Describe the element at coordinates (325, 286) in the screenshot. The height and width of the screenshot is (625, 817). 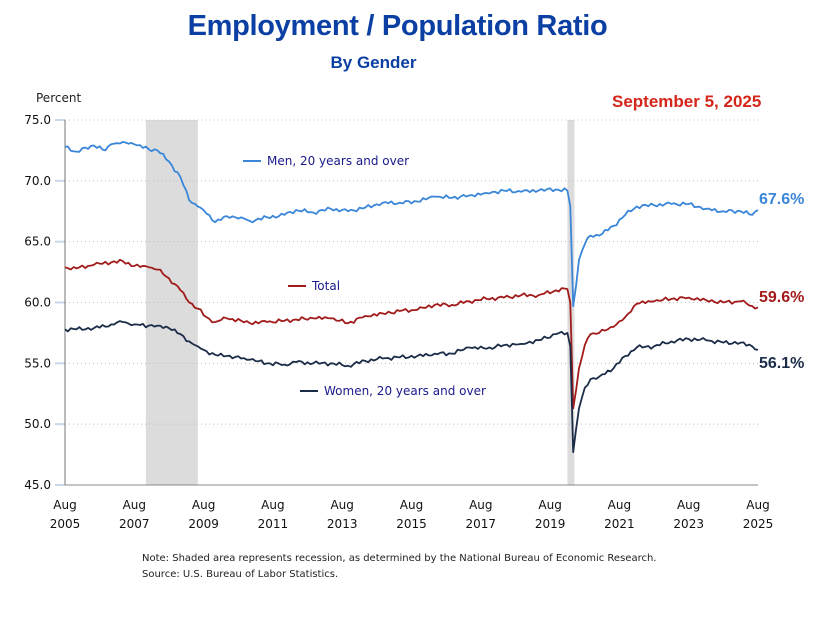
I see `legend-label: Total` at that location.